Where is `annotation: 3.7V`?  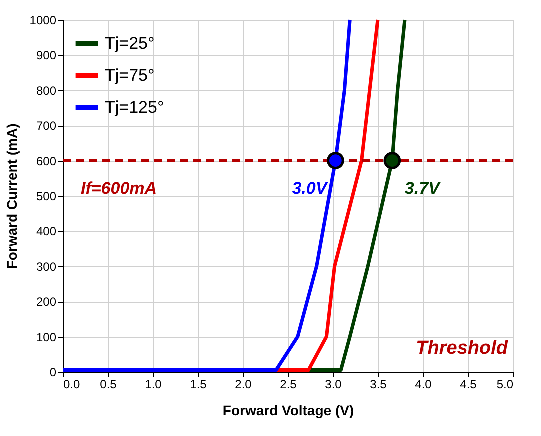
annotation: 3.7V is located at coordinates (423, 188).